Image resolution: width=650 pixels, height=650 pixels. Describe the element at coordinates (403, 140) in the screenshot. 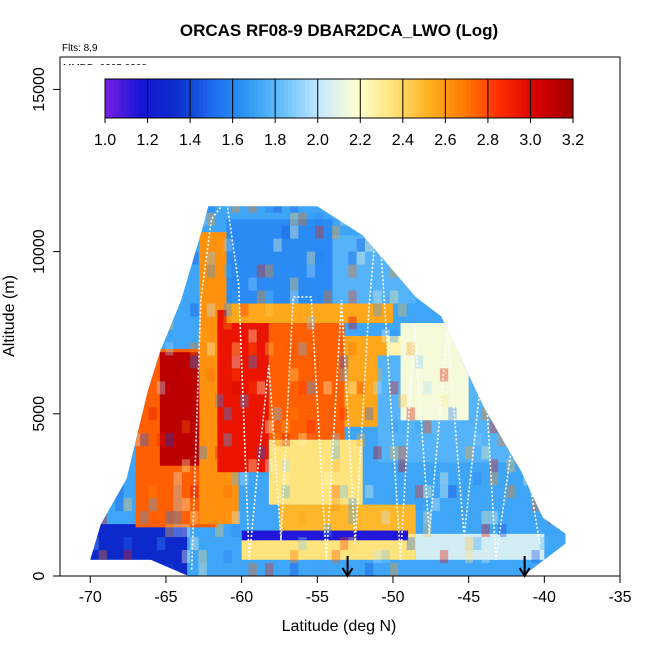

I see `colorbar-tick-label: 2.4` at that location.